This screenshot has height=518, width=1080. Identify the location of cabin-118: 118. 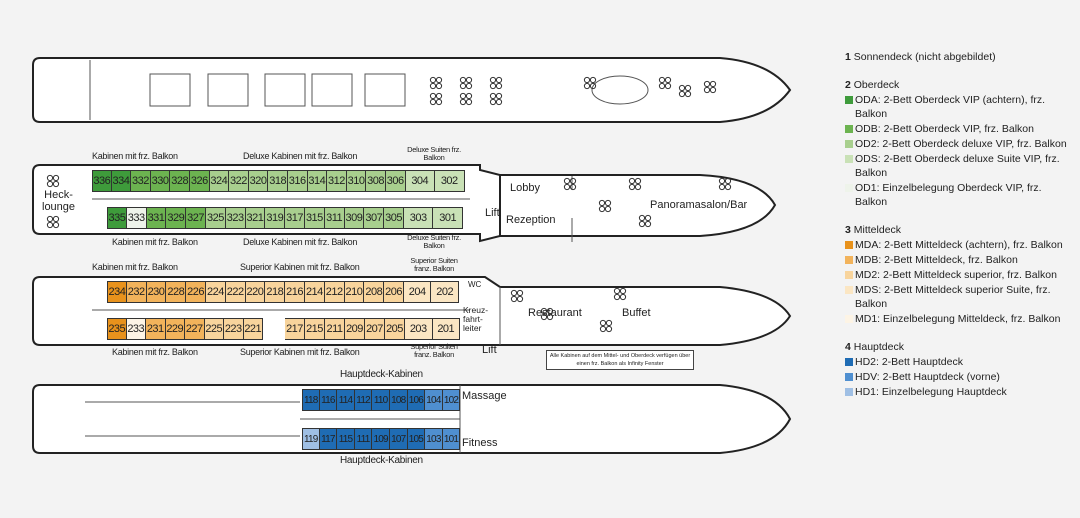
(311, 400).